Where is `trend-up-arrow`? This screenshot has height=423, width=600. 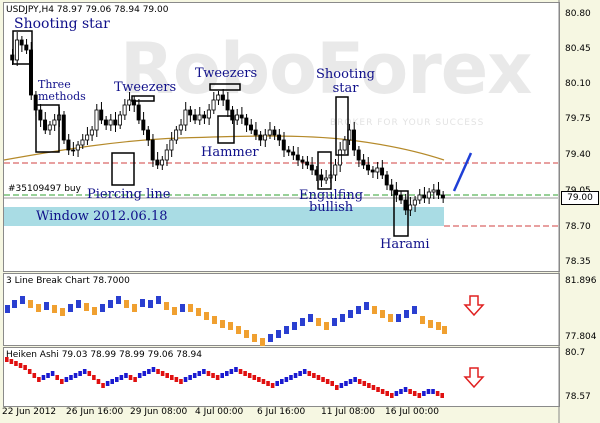 trend-up-arrow is located at coordinates (462, 172).